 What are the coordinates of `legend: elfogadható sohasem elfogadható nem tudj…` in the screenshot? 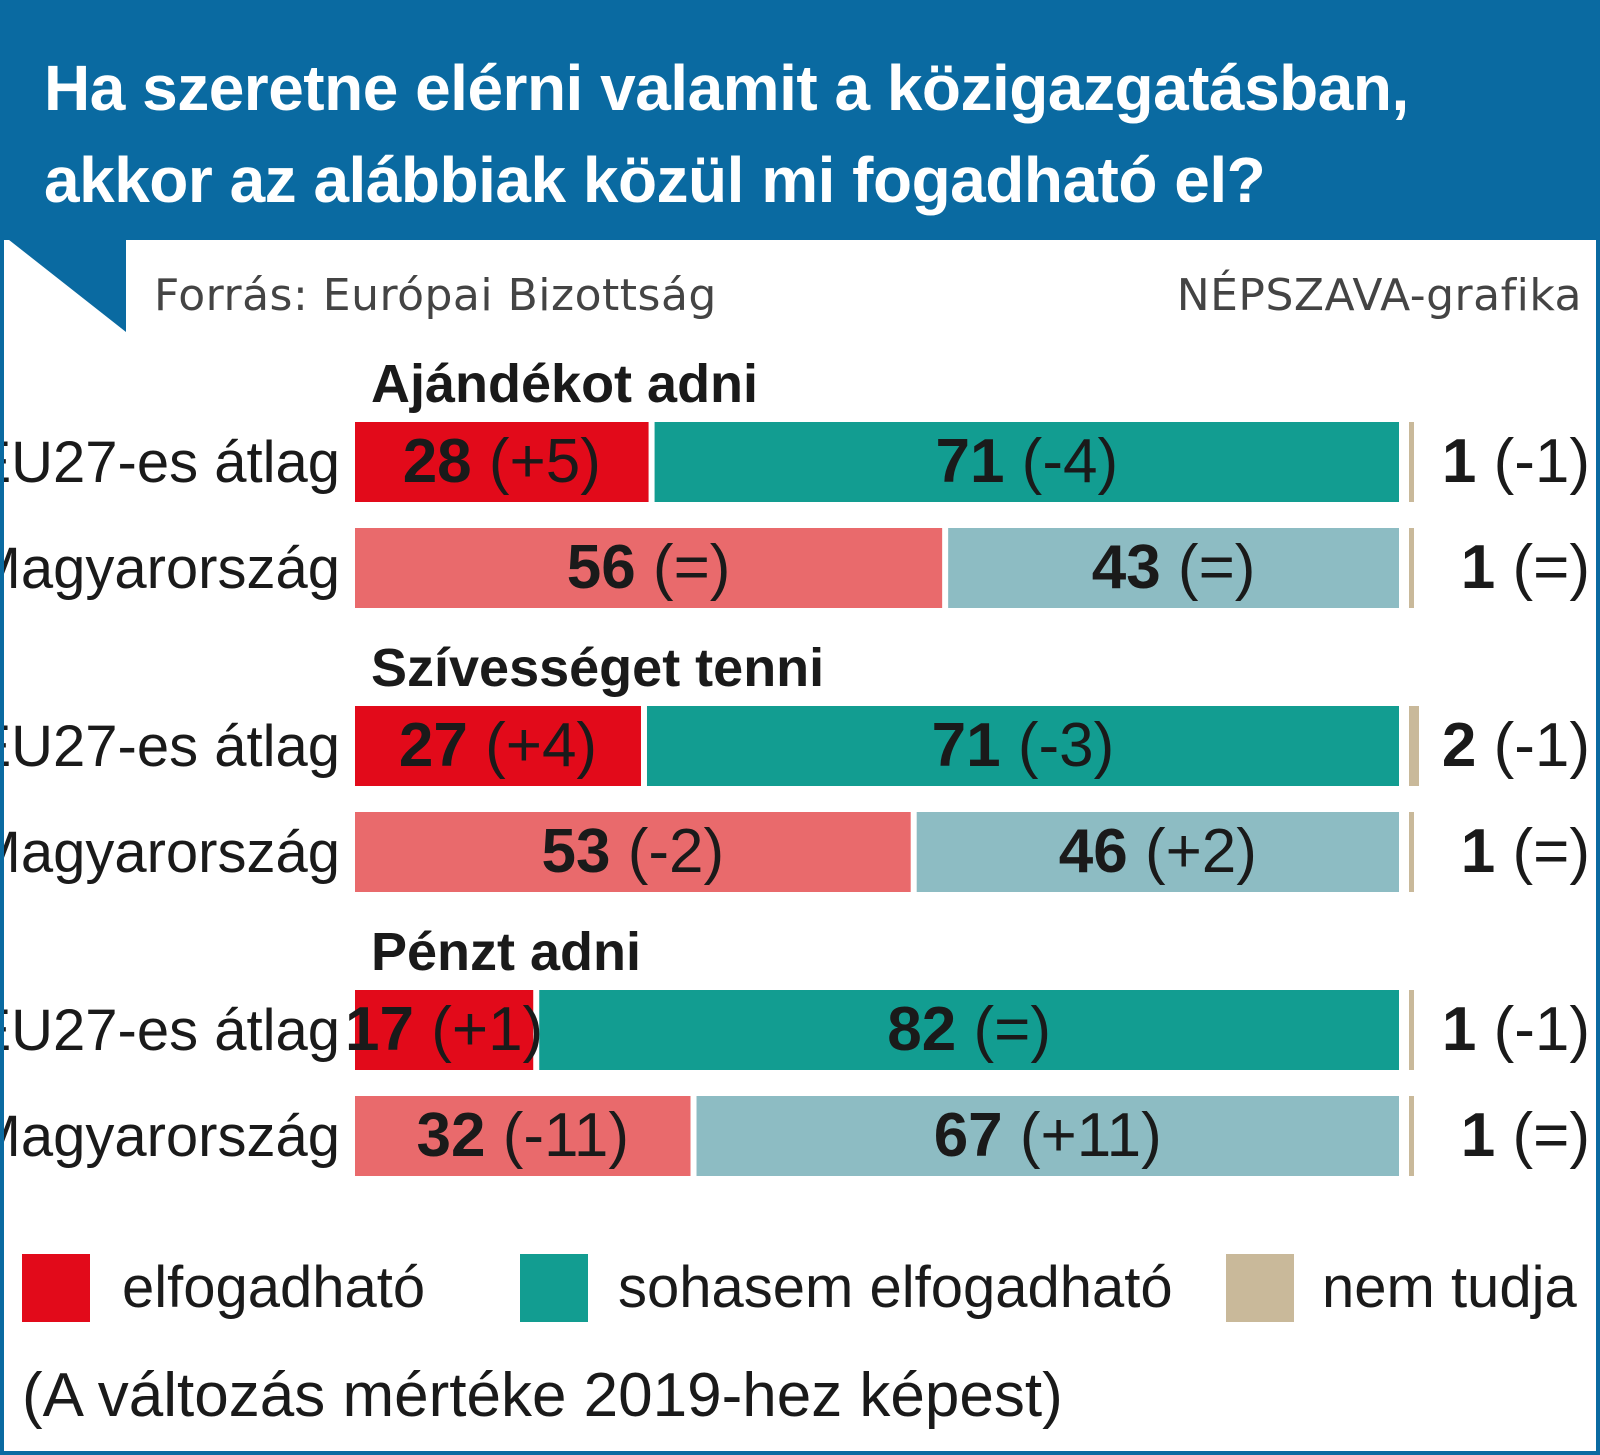 It's located at (800, 1294).